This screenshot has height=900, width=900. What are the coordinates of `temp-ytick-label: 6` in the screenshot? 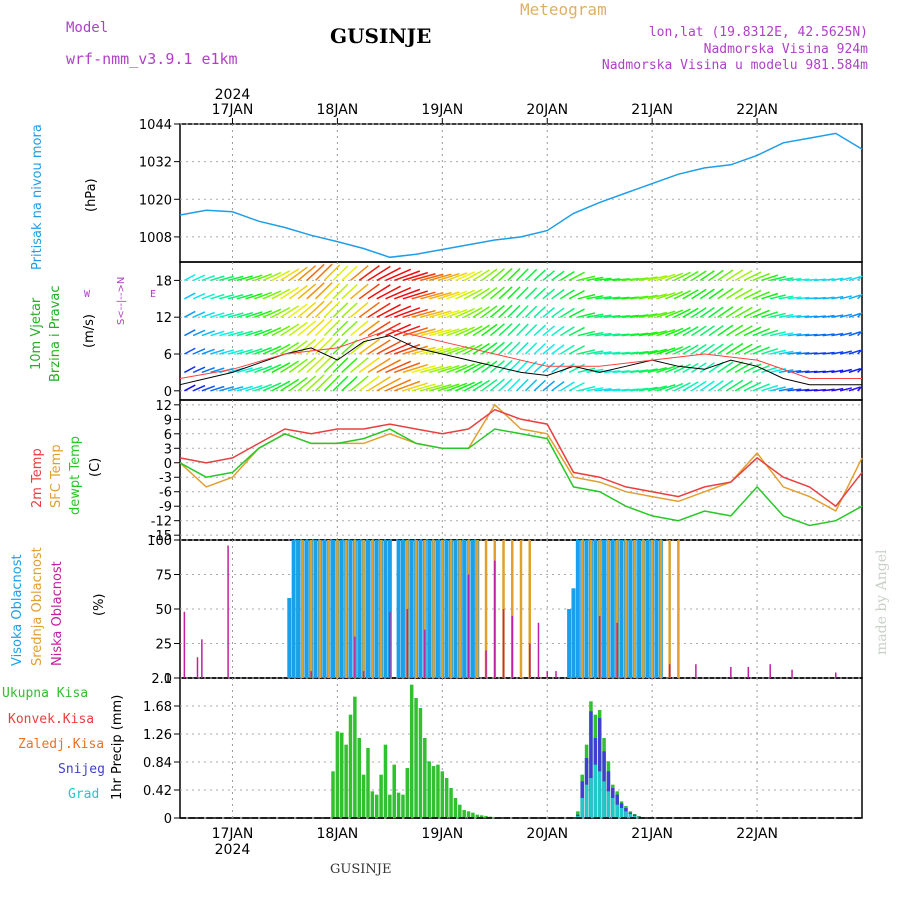 It's located at (168, 435).